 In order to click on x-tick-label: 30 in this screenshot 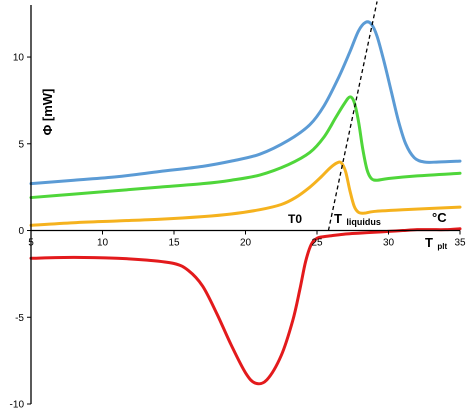, I will do `click(389, 243)`.